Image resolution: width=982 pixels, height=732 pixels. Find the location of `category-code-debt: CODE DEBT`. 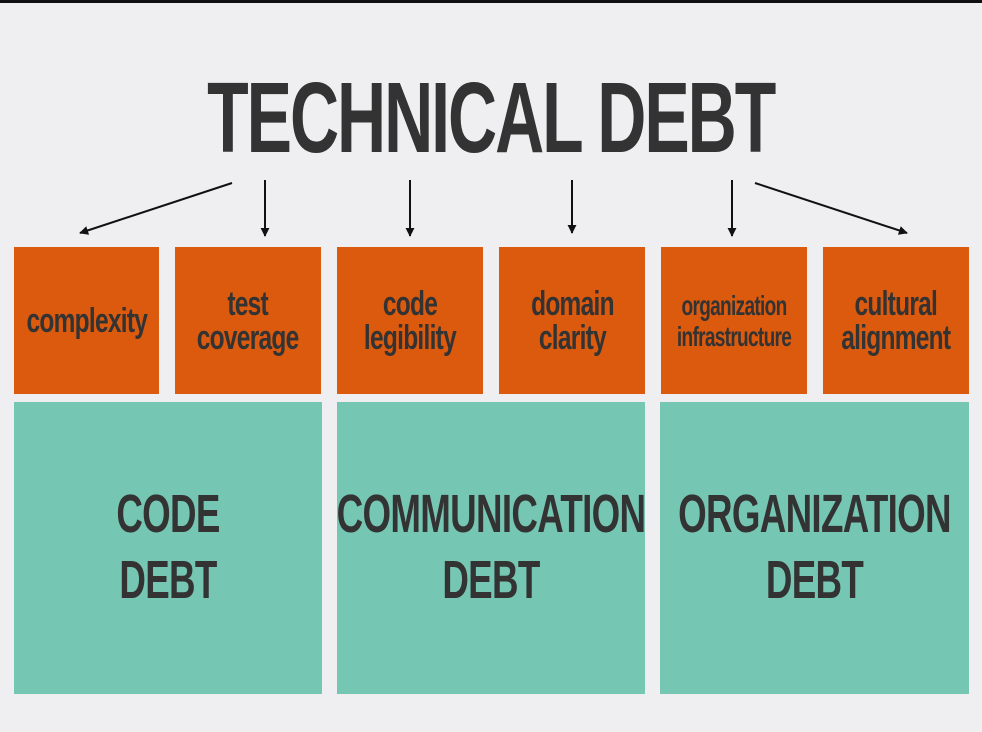

category-code-debt: CODE DEBT is located at coordinates (168, 548).